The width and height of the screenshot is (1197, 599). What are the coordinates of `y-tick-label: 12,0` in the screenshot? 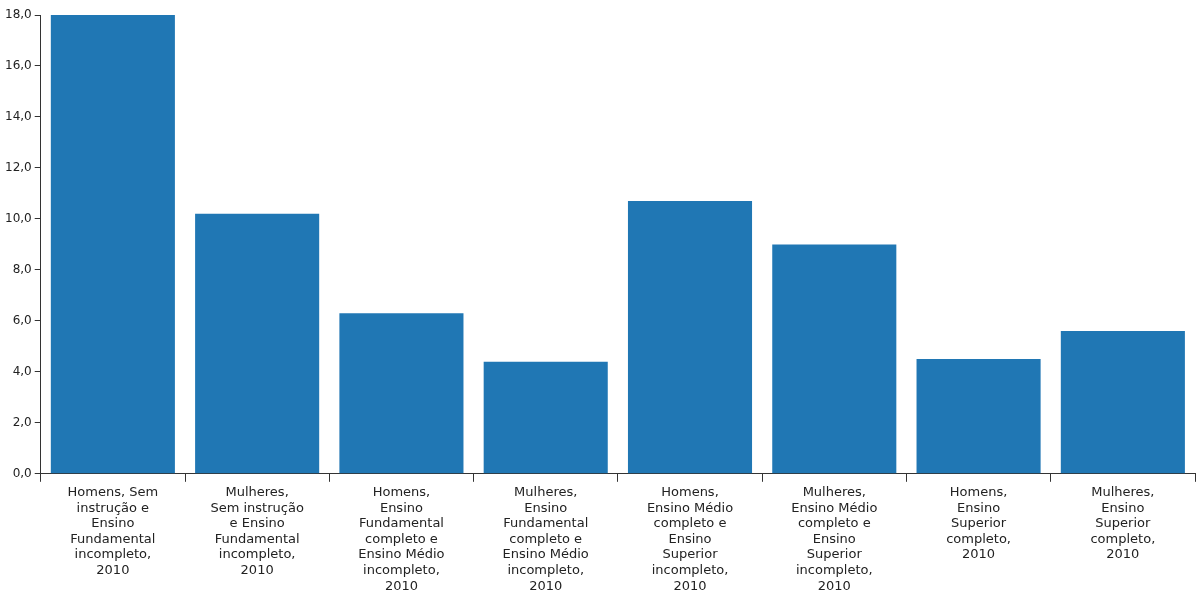 It's located at (18, 167).